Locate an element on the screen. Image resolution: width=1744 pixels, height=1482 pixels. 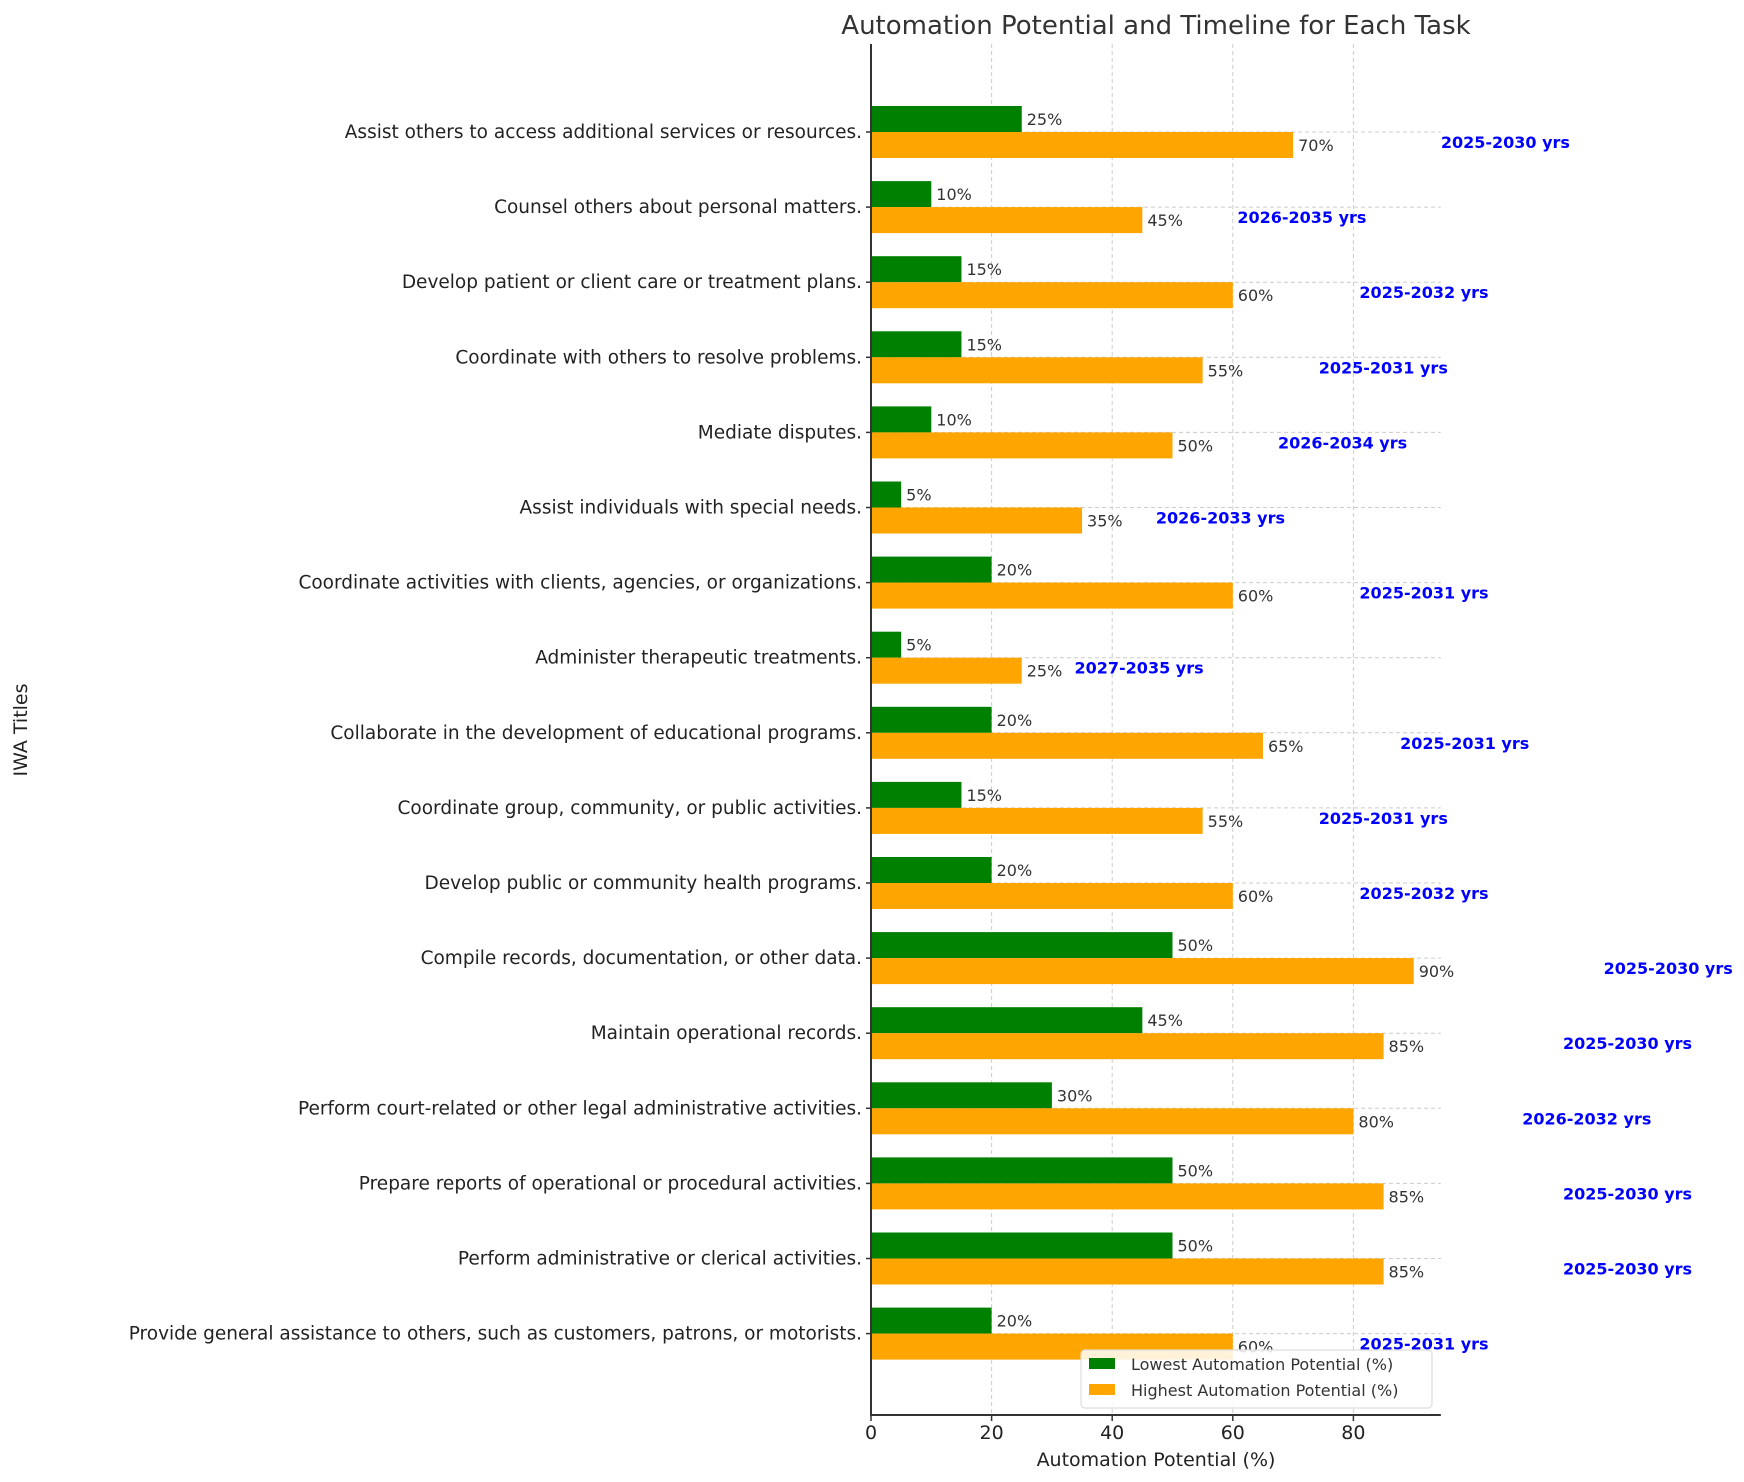
x-tick-label: 0 is located at coordinates (871, 1433).